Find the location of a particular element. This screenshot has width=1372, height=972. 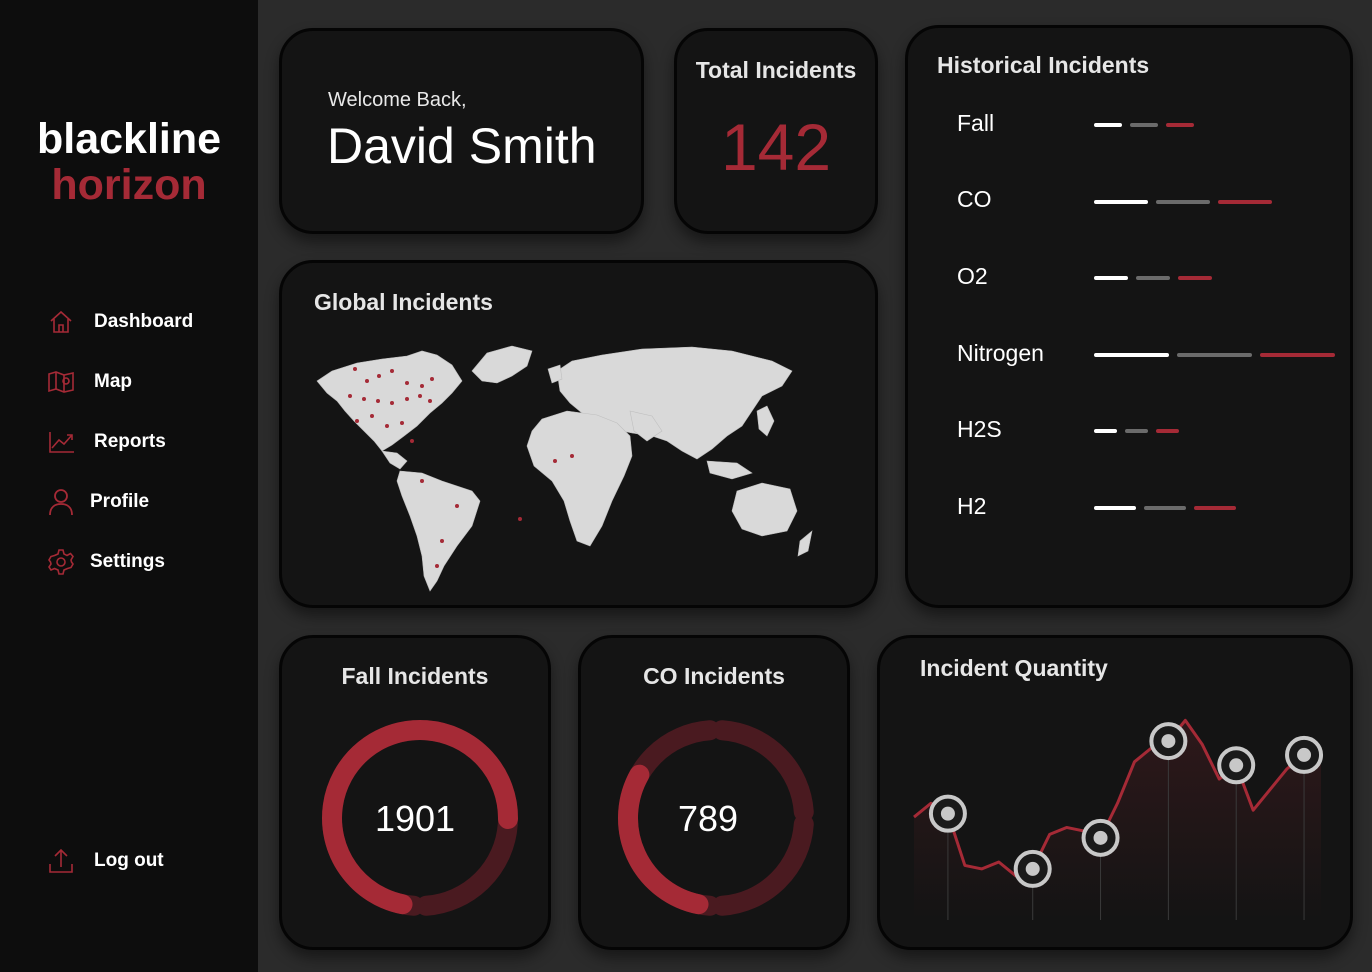

incident-quantity-title: Incident Quantity is located at coordinates (1014, 668).